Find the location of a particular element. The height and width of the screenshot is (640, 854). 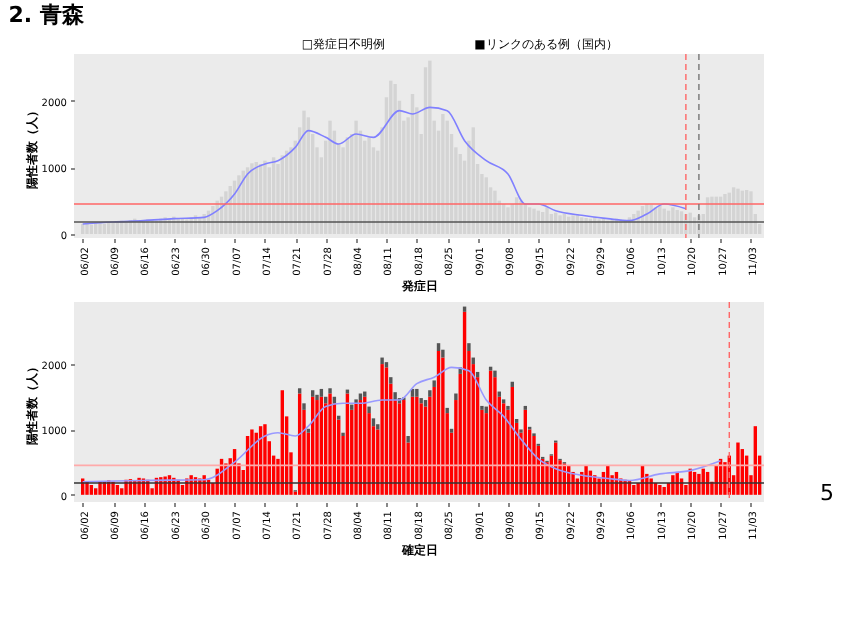

chart-title: 2. 青森 is located at coordinates (47, 15).